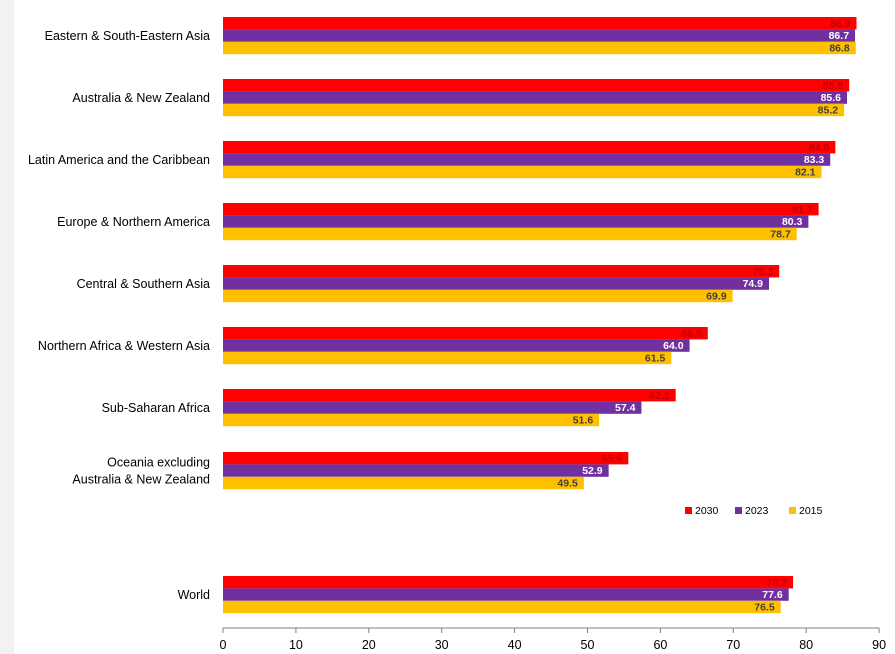 The width and height of the screenshot is (895, 654). I want to click on category-label: Australia & New Zealand, so click(141, 98).